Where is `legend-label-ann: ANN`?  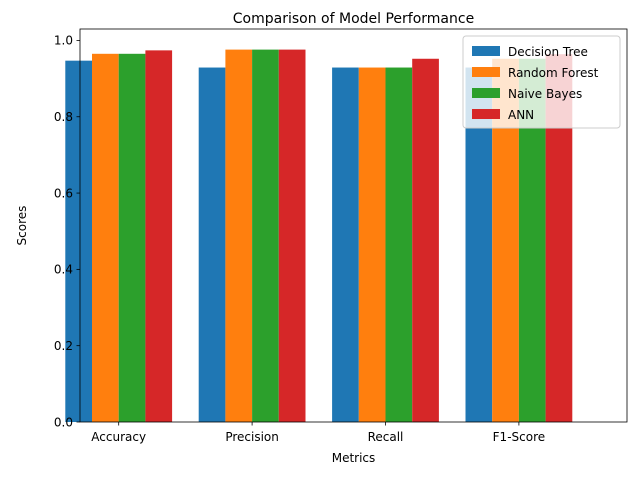 legend-label-ann: ANN is located at coordinates (521, 115).